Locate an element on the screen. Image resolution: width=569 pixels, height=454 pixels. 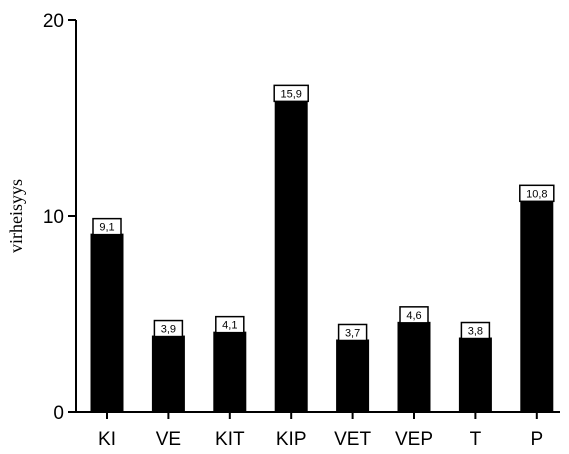
data-label: 3,9 is located at coordinates (168, 330).